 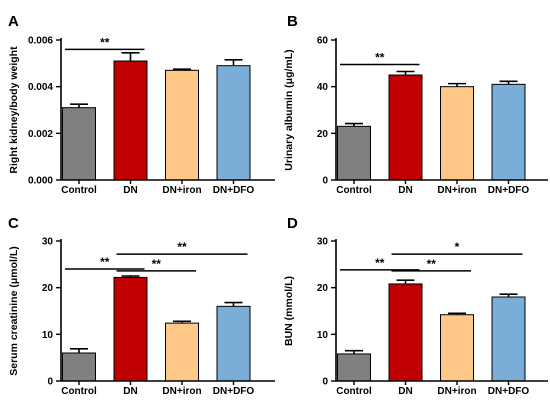 What do you see at coordinates (292, 223) in the screenshot?
I see `panel-d-letter: D` at bounding box center [292, 223].